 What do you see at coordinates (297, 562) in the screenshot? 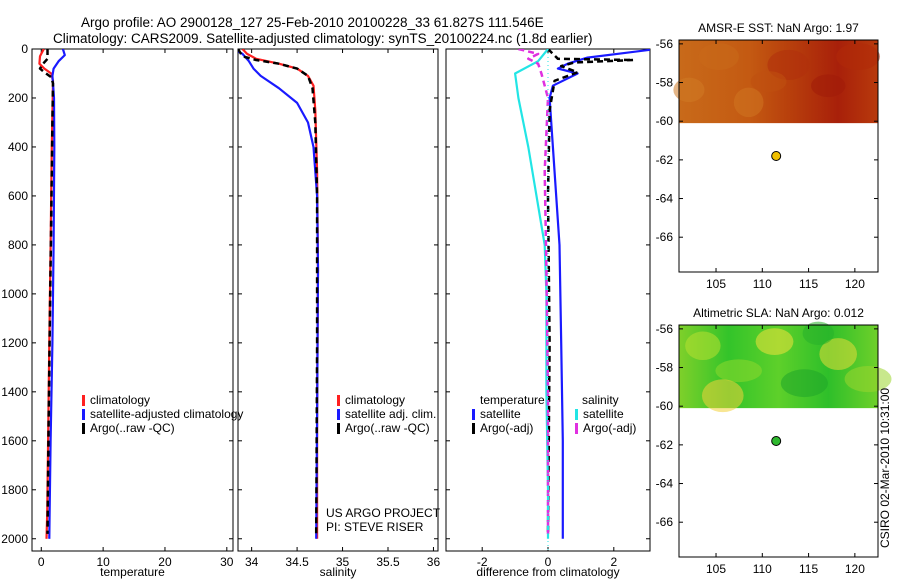
I see `salinity-xtick-label: 34.5` at bounding box center [297, 562].